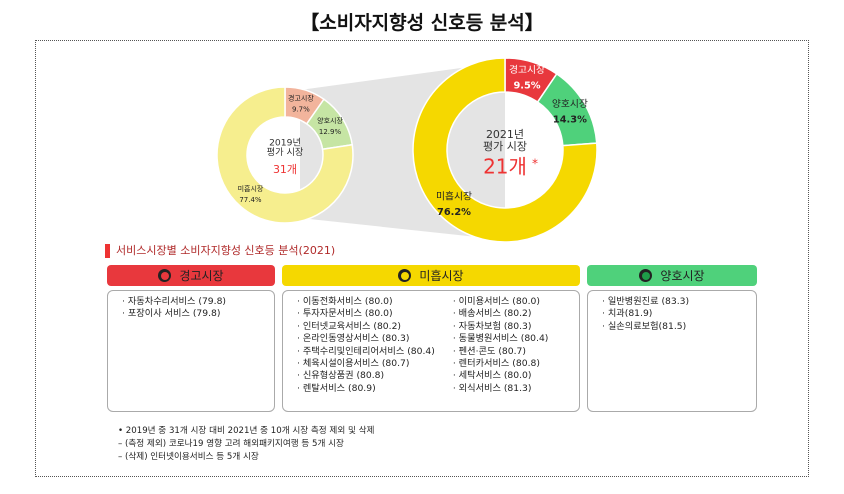 This screenshot has width=844, height=494. Describe the element at coordinates (353, 339) in the screenshot. I see `list-item: · 온라인동영상서비스 (80.3)` at that location.